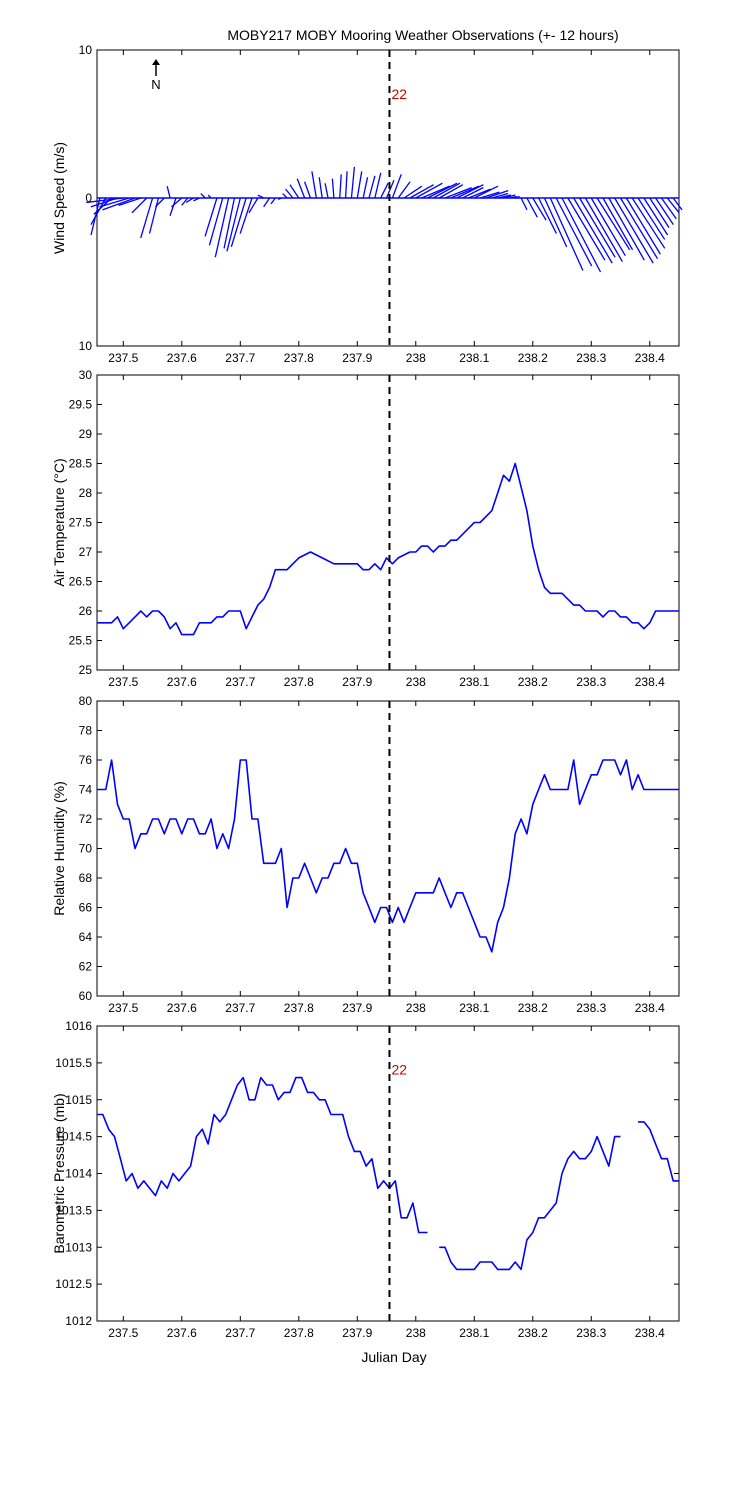 The width and height of the screenshot is (750, 1500). I want to click on y-tick-label: 26.5, so click(81, 582).